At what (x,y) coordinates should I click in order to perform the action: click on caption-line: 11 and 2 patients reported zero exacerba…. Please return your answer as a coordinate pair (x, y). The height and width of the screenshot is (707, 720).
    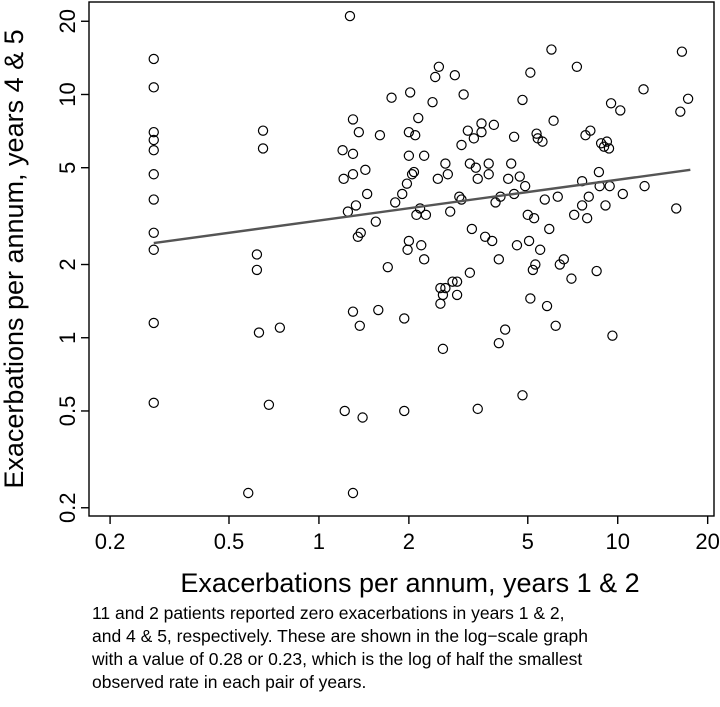
    Looking at the image, I should click on (328, 613).